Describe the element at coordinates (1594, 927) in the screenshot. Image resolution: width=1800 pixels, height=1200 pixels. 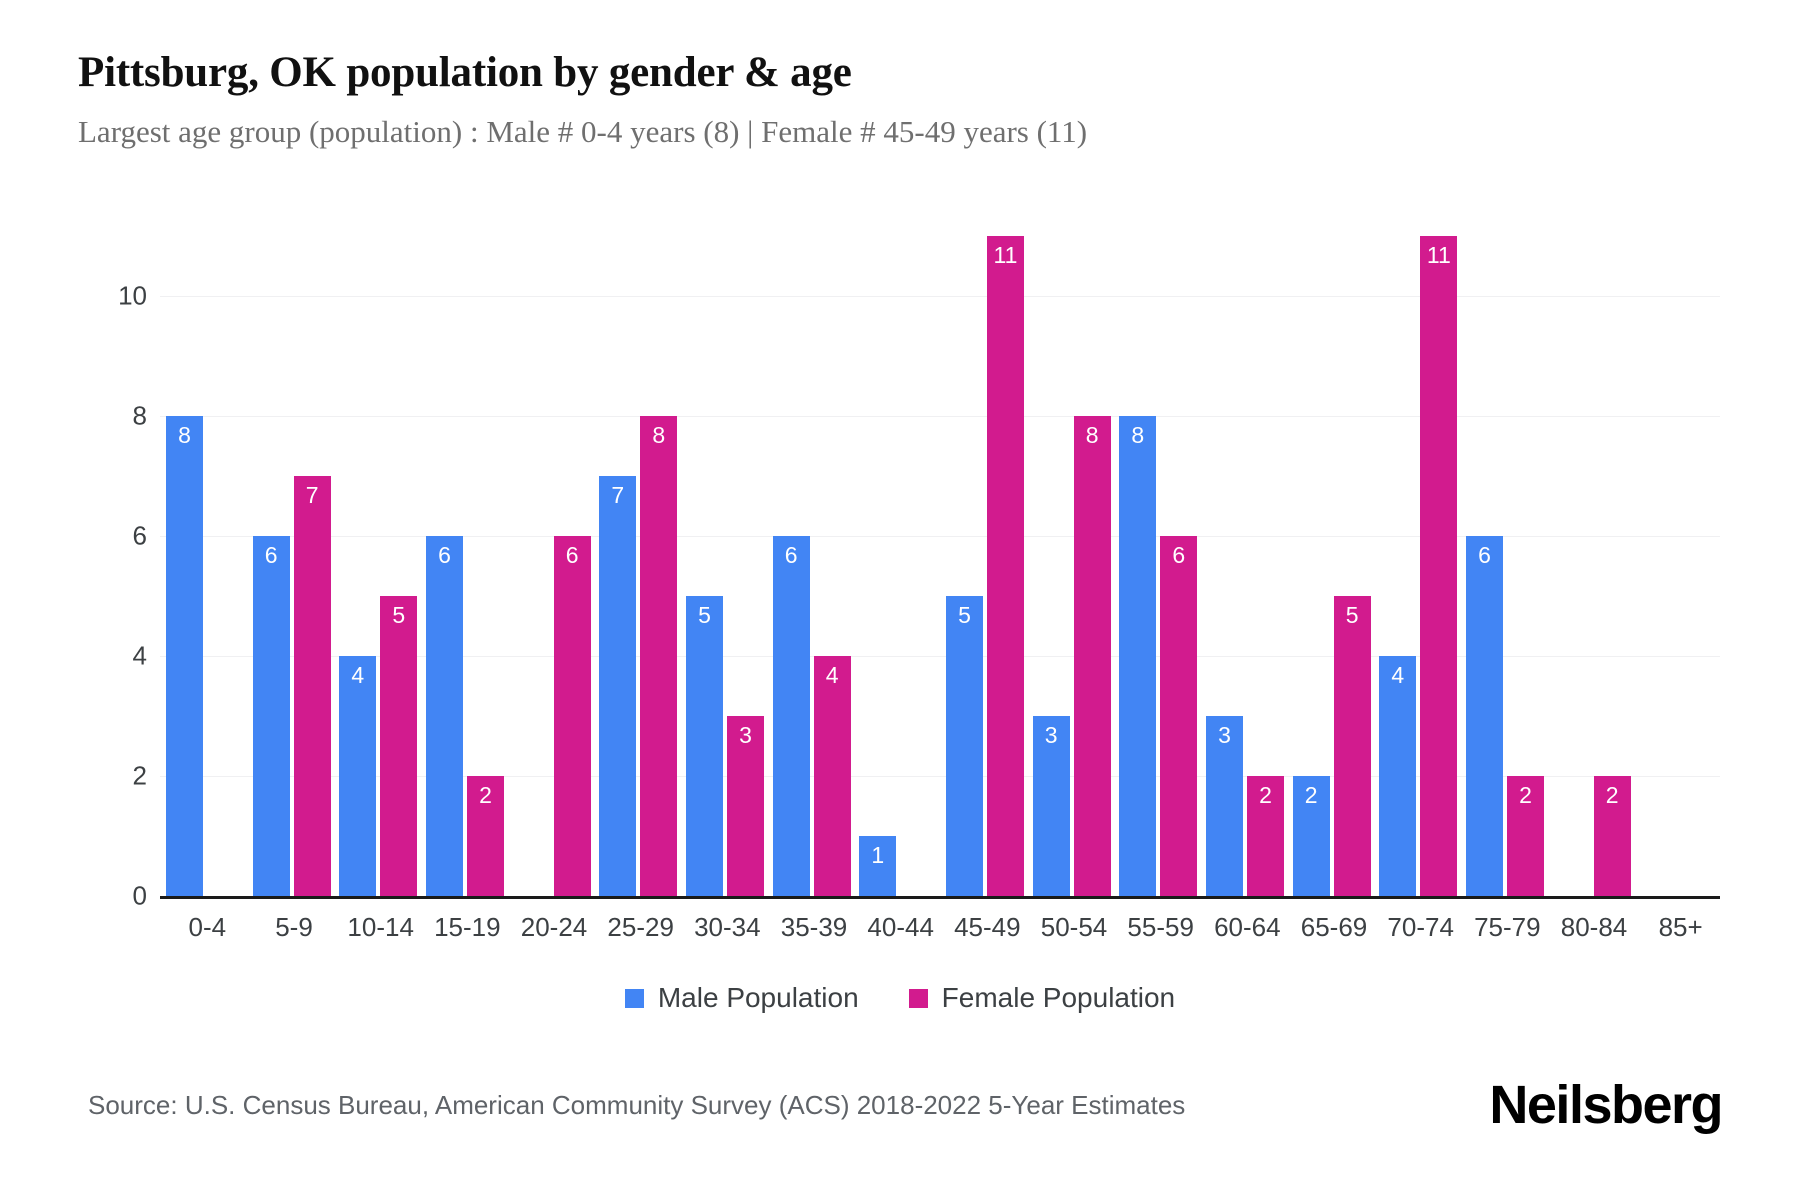
I see `x-axis-tick-label: 80-84` at that location.